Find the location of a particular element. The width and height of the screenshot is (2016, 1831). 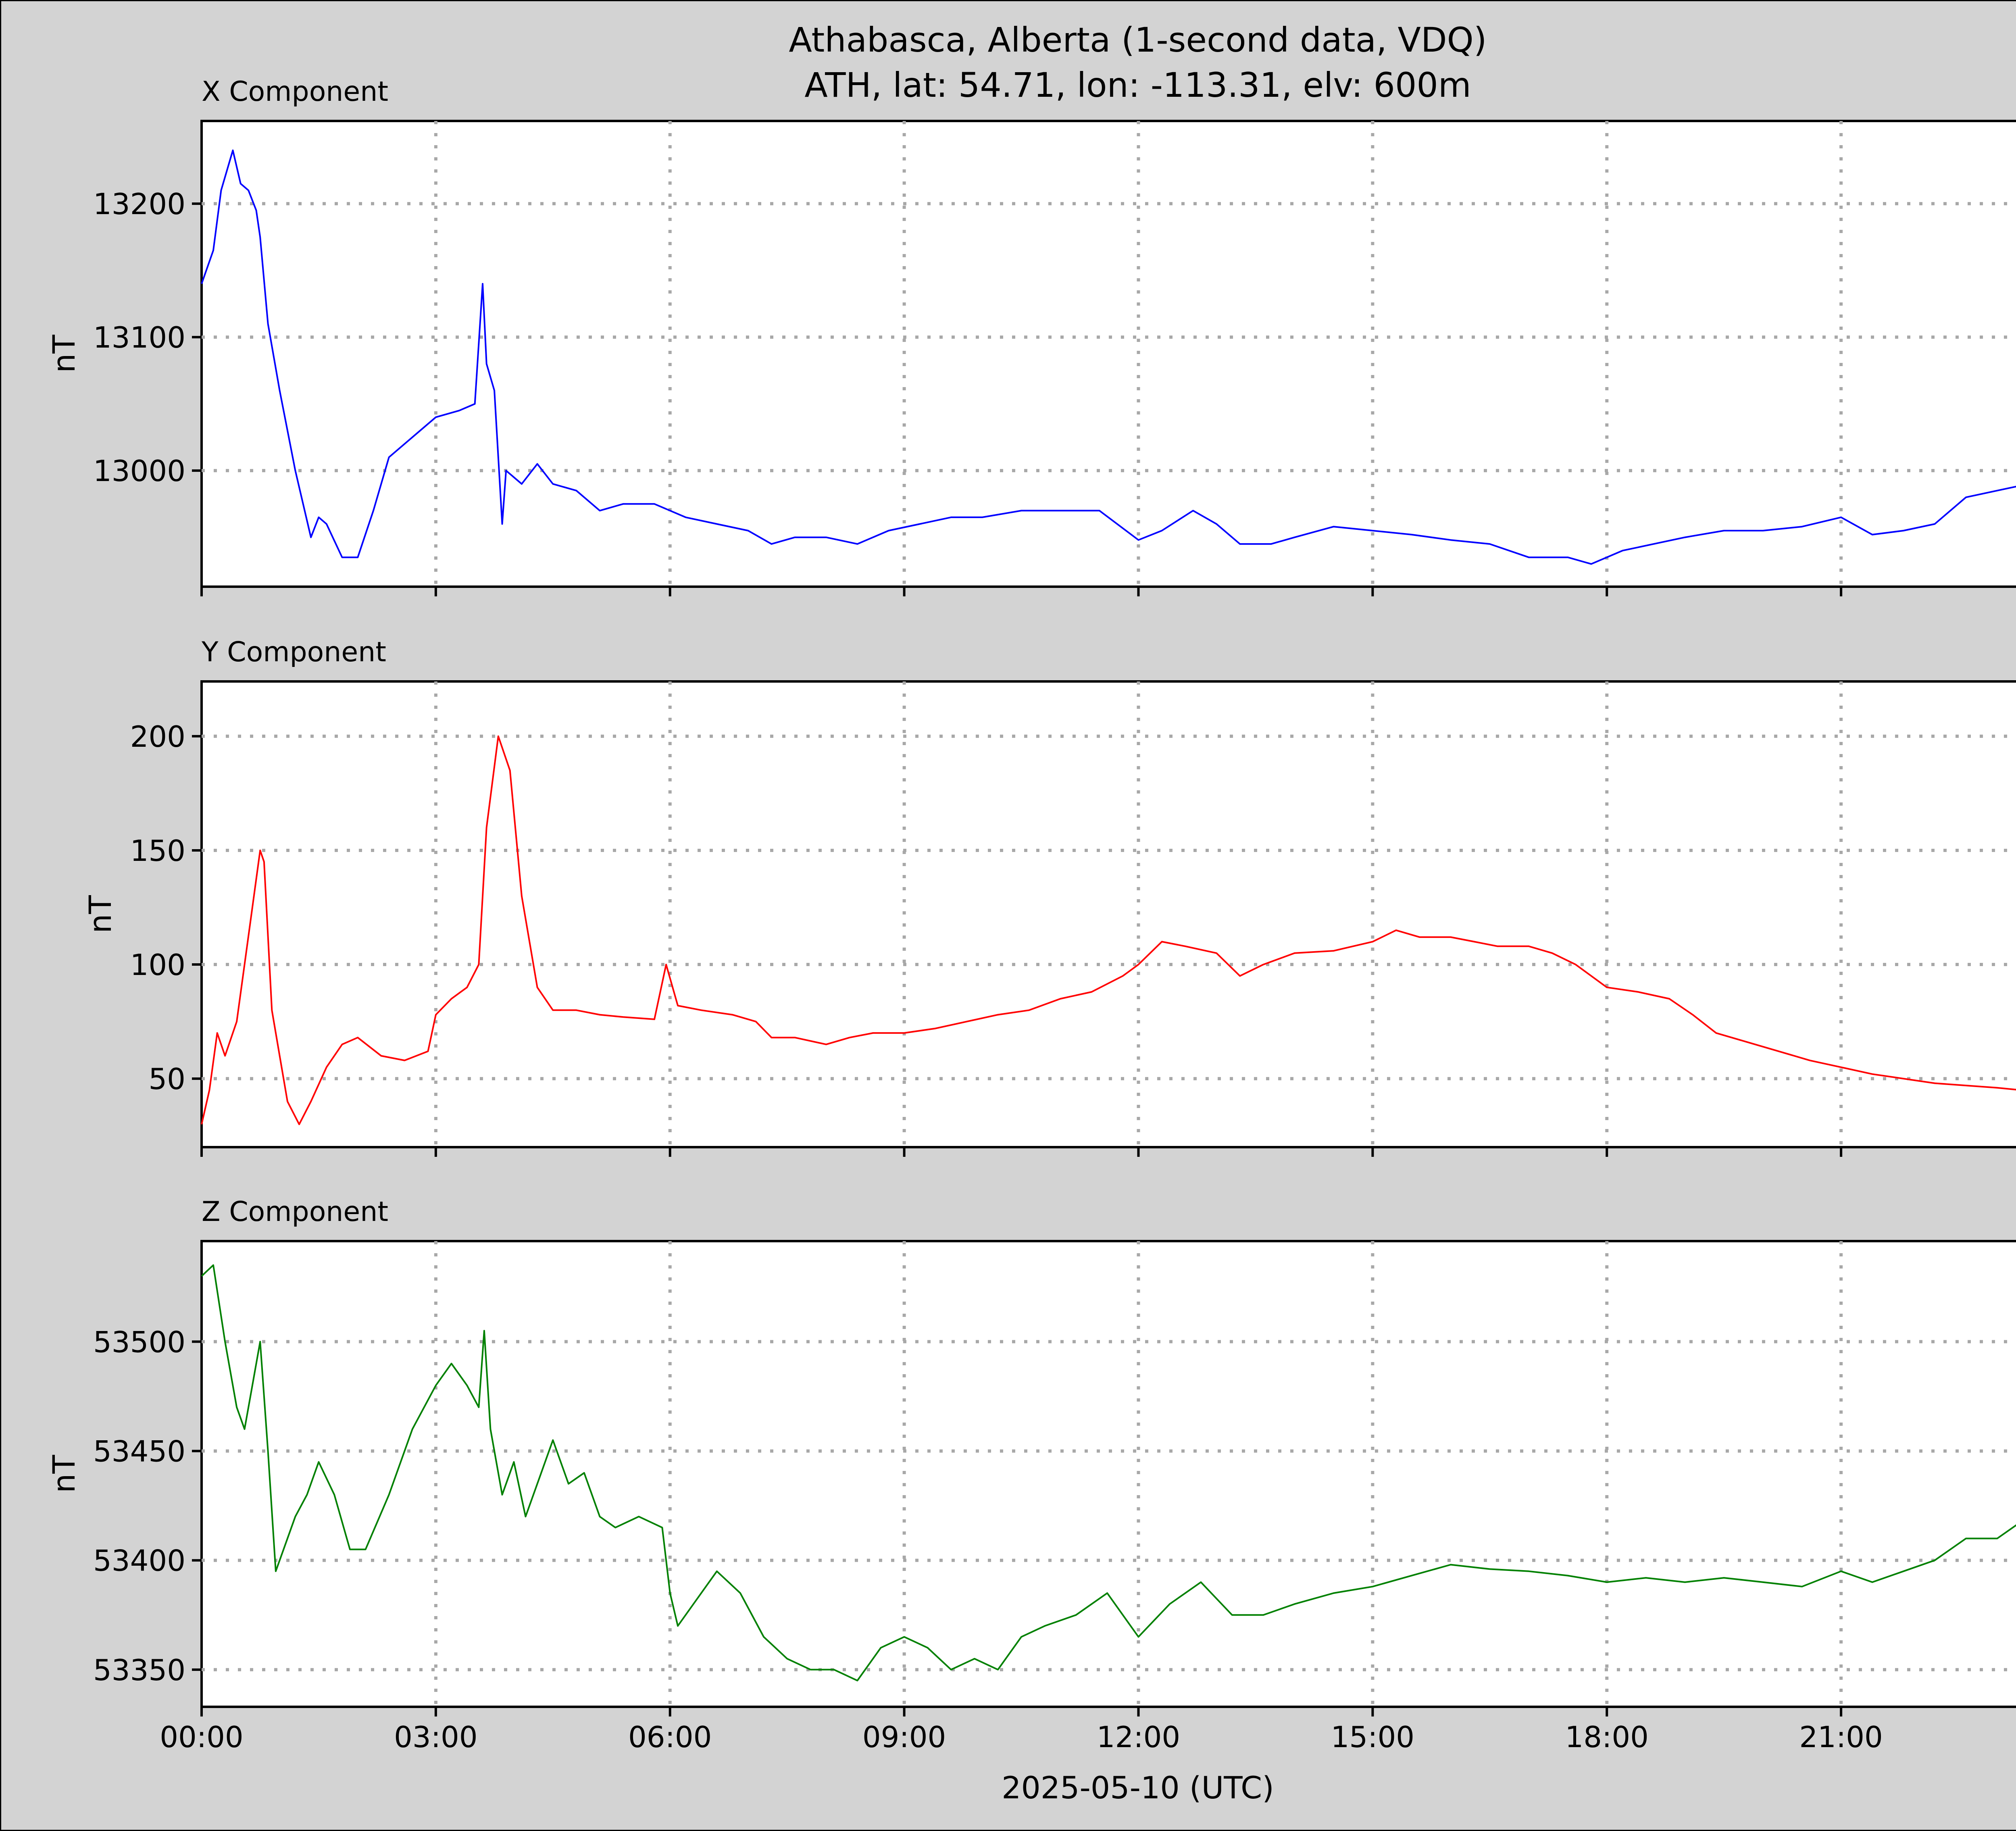

panel-title: Y Component is located at coordinates (293, 652).